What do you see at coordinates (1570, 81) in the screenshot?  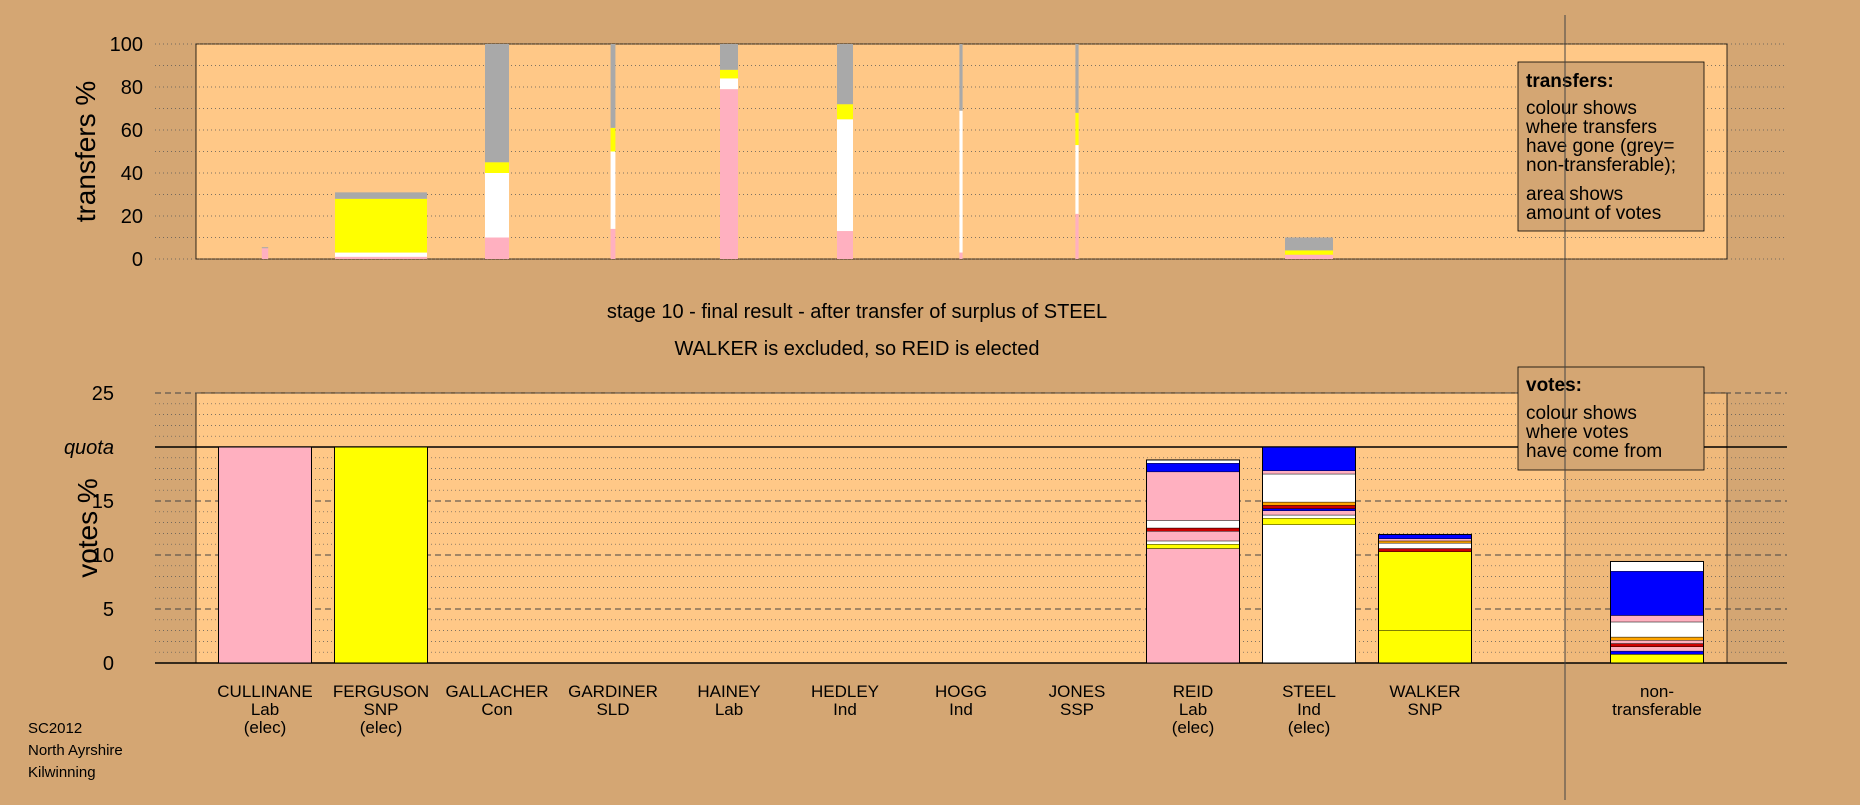 I see `transfers-legend-title: transfers:` at bounding box center [1570, 81].